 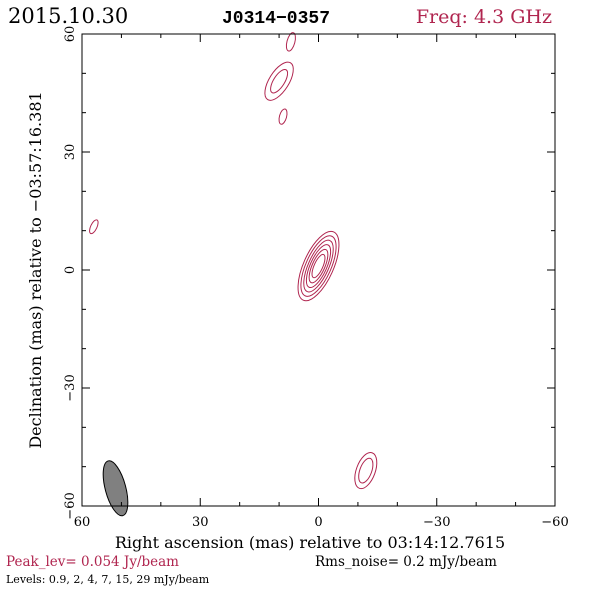 What do you see at coordinates (554, 522) in the screenshot?
I see `x-tick-label: −60` at bounding box center [554, 522].